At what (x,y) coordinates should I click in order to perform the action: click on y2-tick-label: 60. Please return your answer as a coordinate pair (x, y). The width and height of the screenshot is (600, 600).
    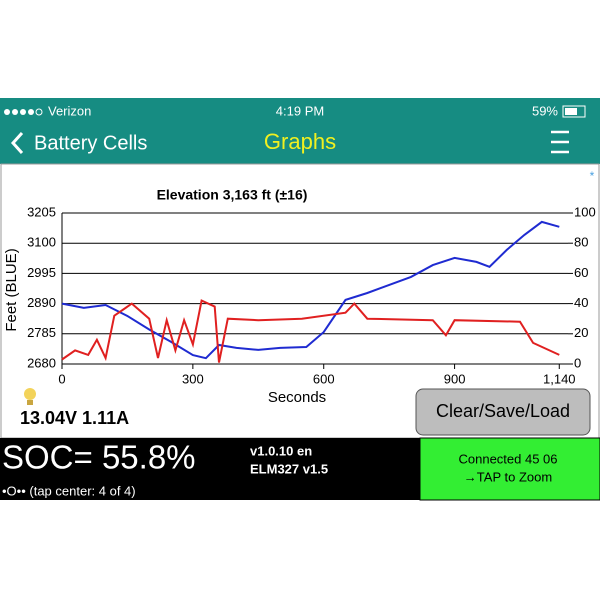
    Looking at the image, I should click on (581, 272).